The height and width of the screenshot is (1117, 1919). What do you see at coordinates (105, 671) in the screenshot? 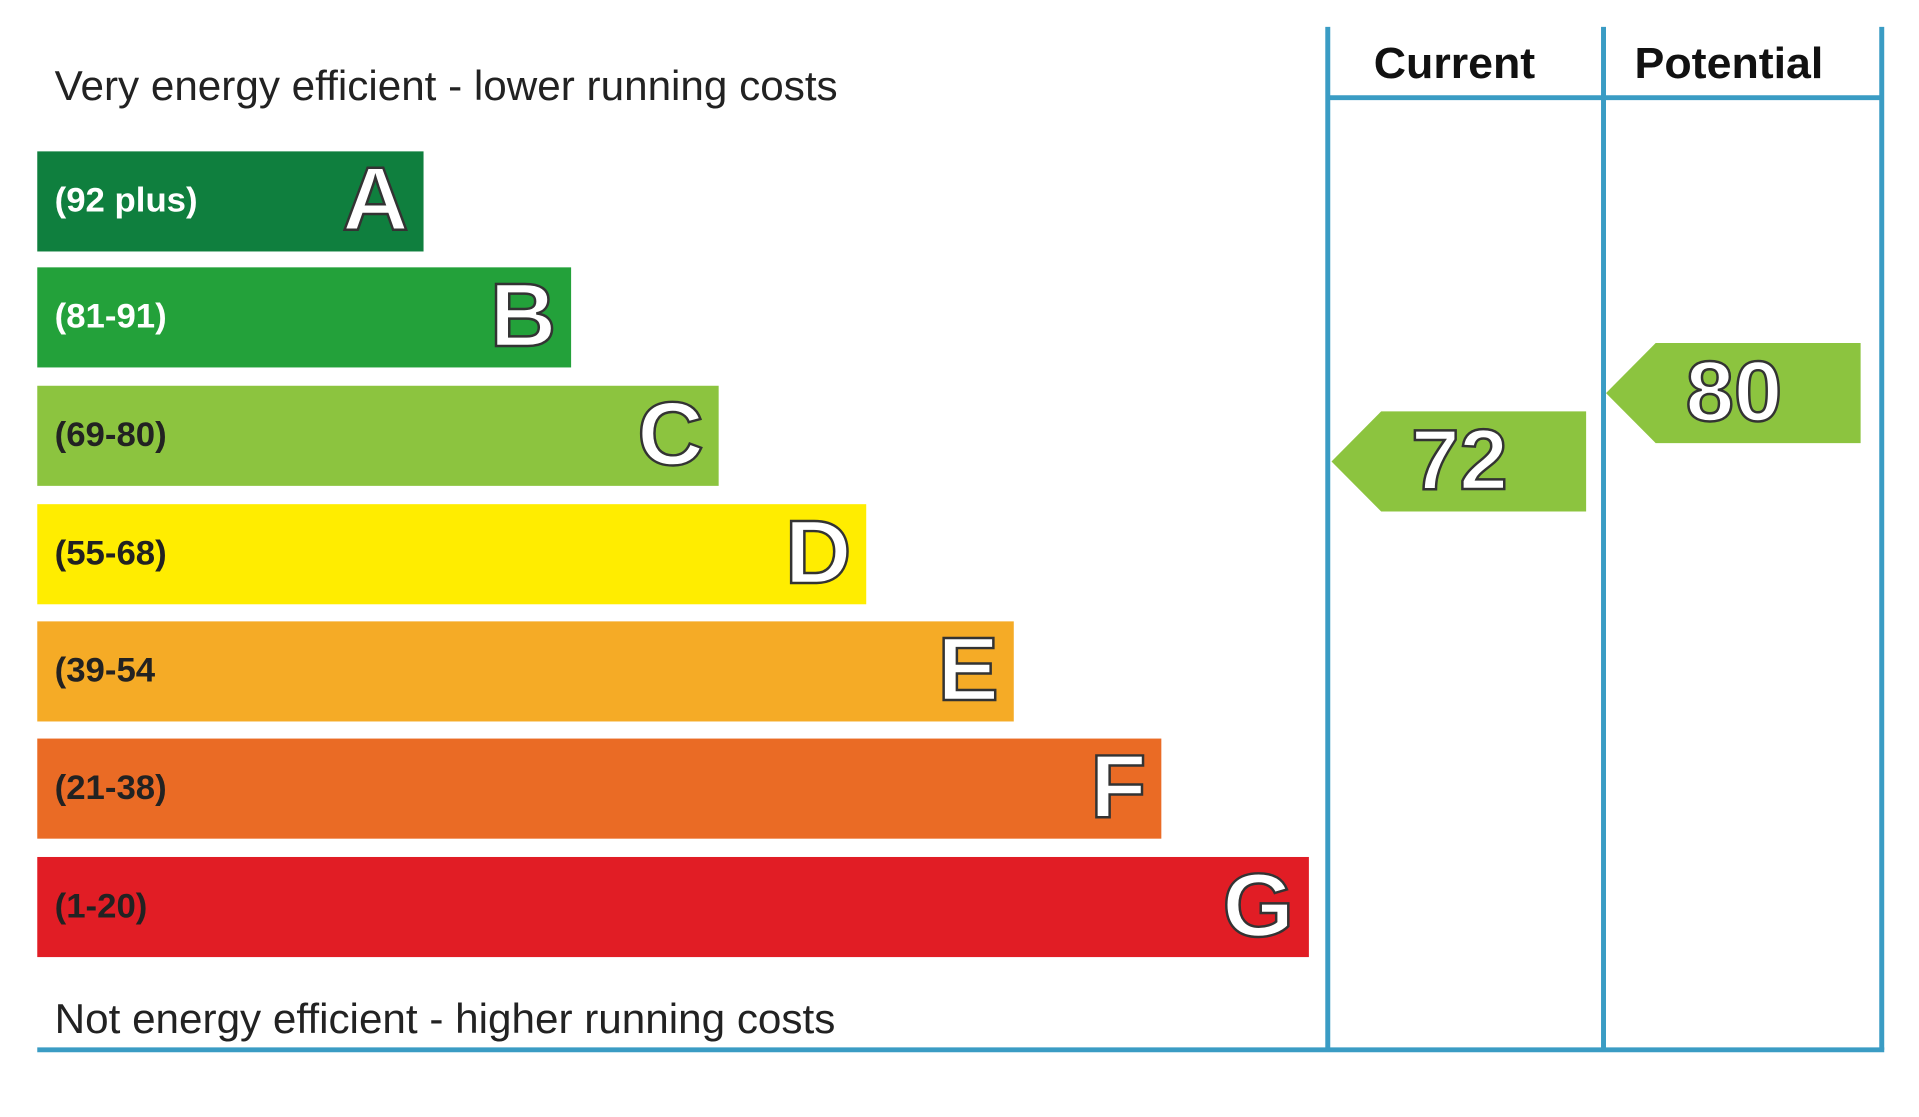
I see `band-range: (39-54` at bounding box center [105, 671].